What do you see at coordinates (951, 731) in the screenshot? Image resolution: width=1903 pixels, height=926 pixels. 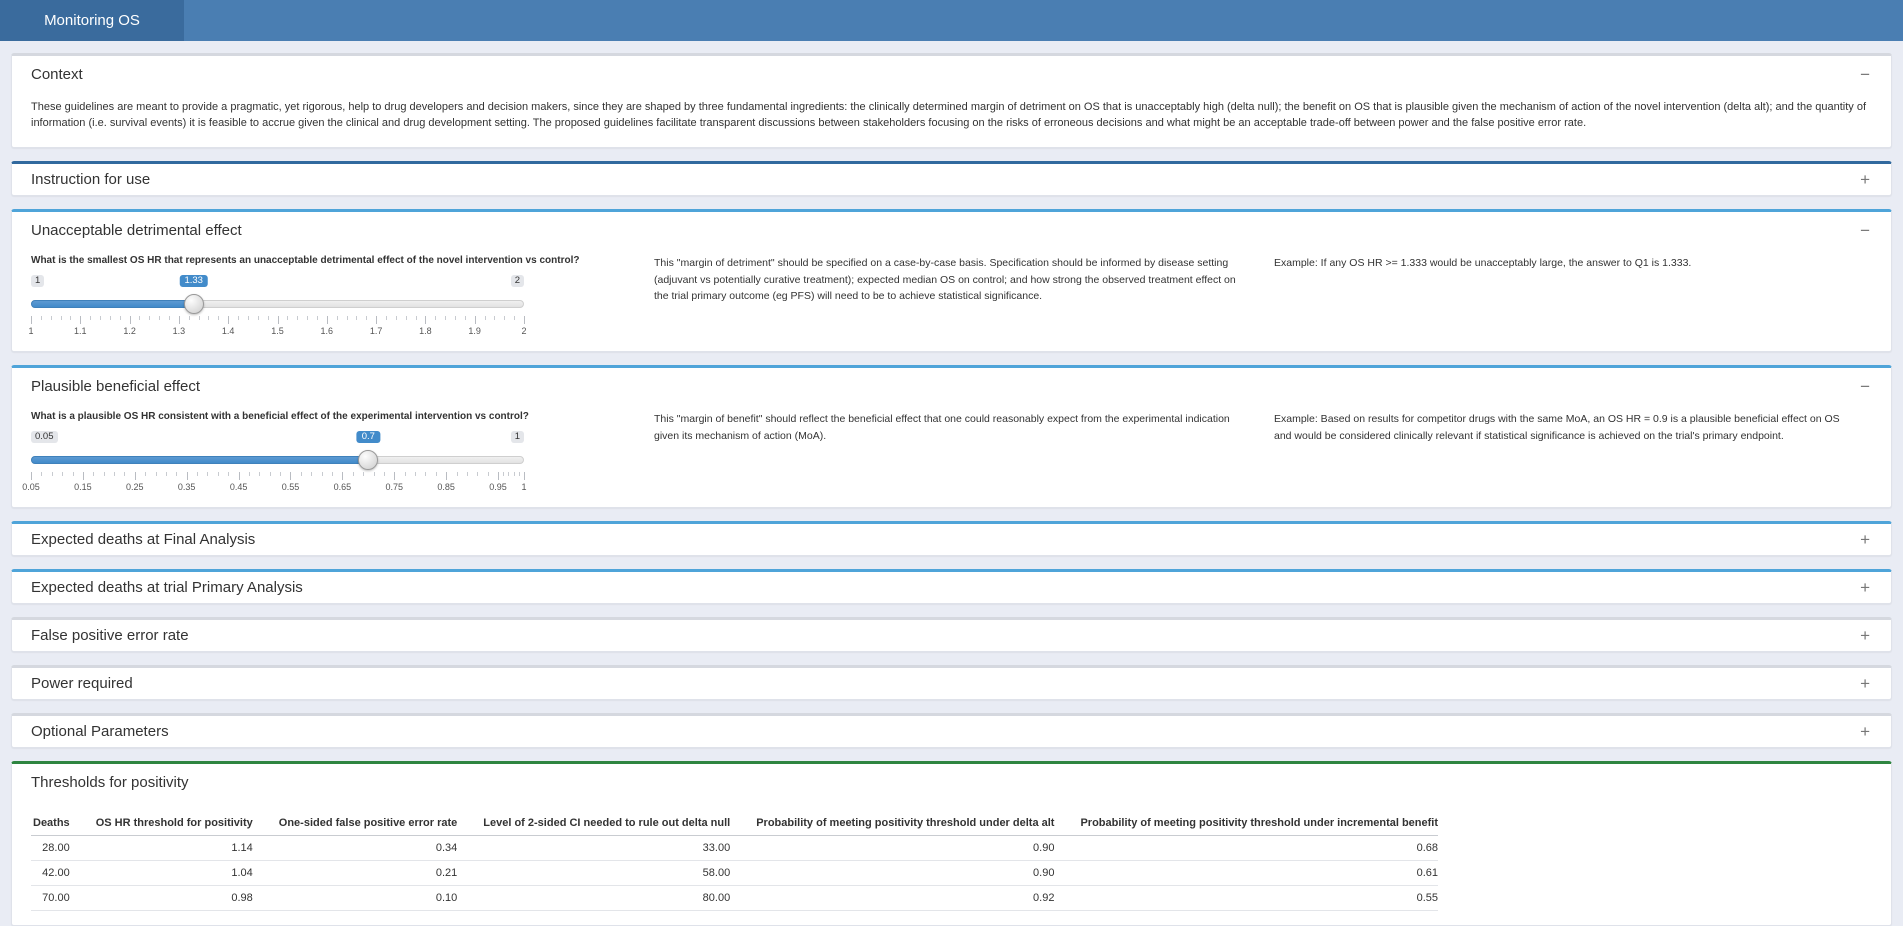 I see `panel-optional-header: Optional Parameters +` at bounding box center [951, 731].